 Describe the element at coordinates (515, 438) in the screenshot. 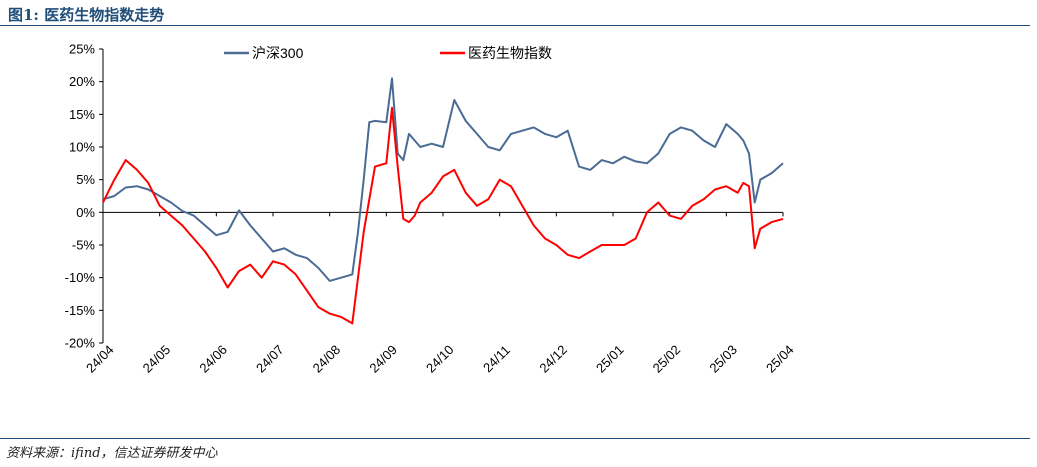

I see `source-rule` at that location.